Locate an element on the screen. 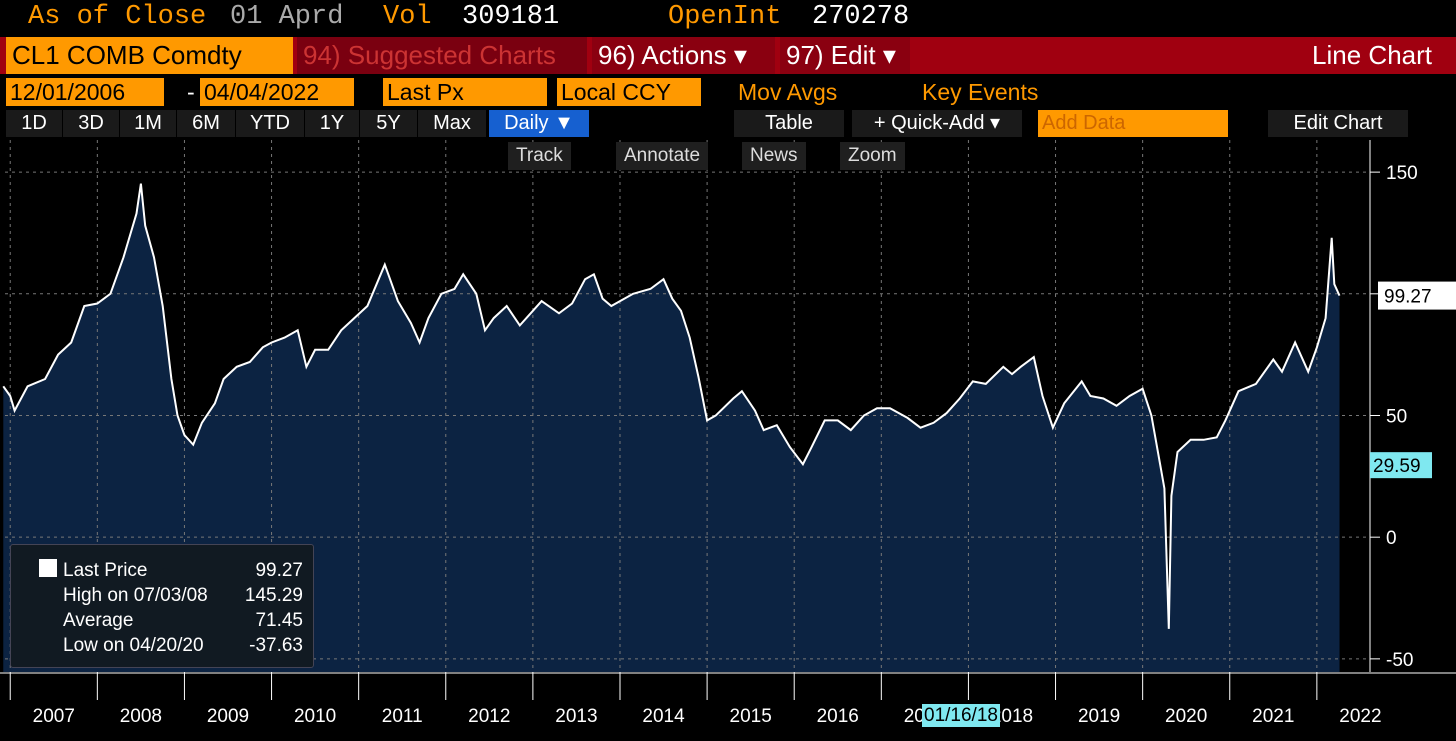 This screenshot has height=741, width=1456. tool-button: Zoom is located at coordinates (872, 156).